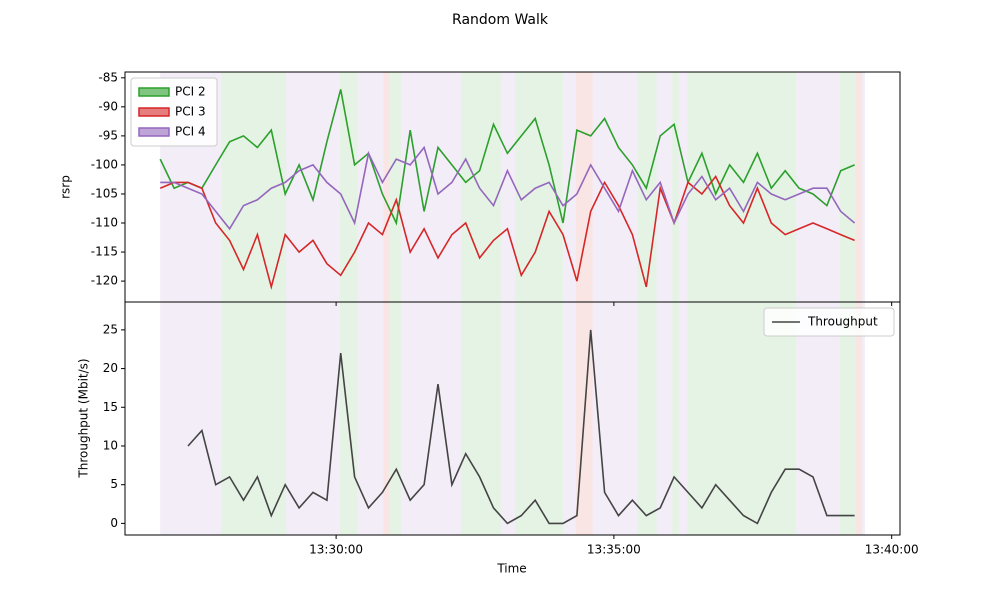 This screenshot has height=600, width=1000. Describe the element at coordinates (842, 322) in the screenshot. I see `legend-label: Throughput` at that location.